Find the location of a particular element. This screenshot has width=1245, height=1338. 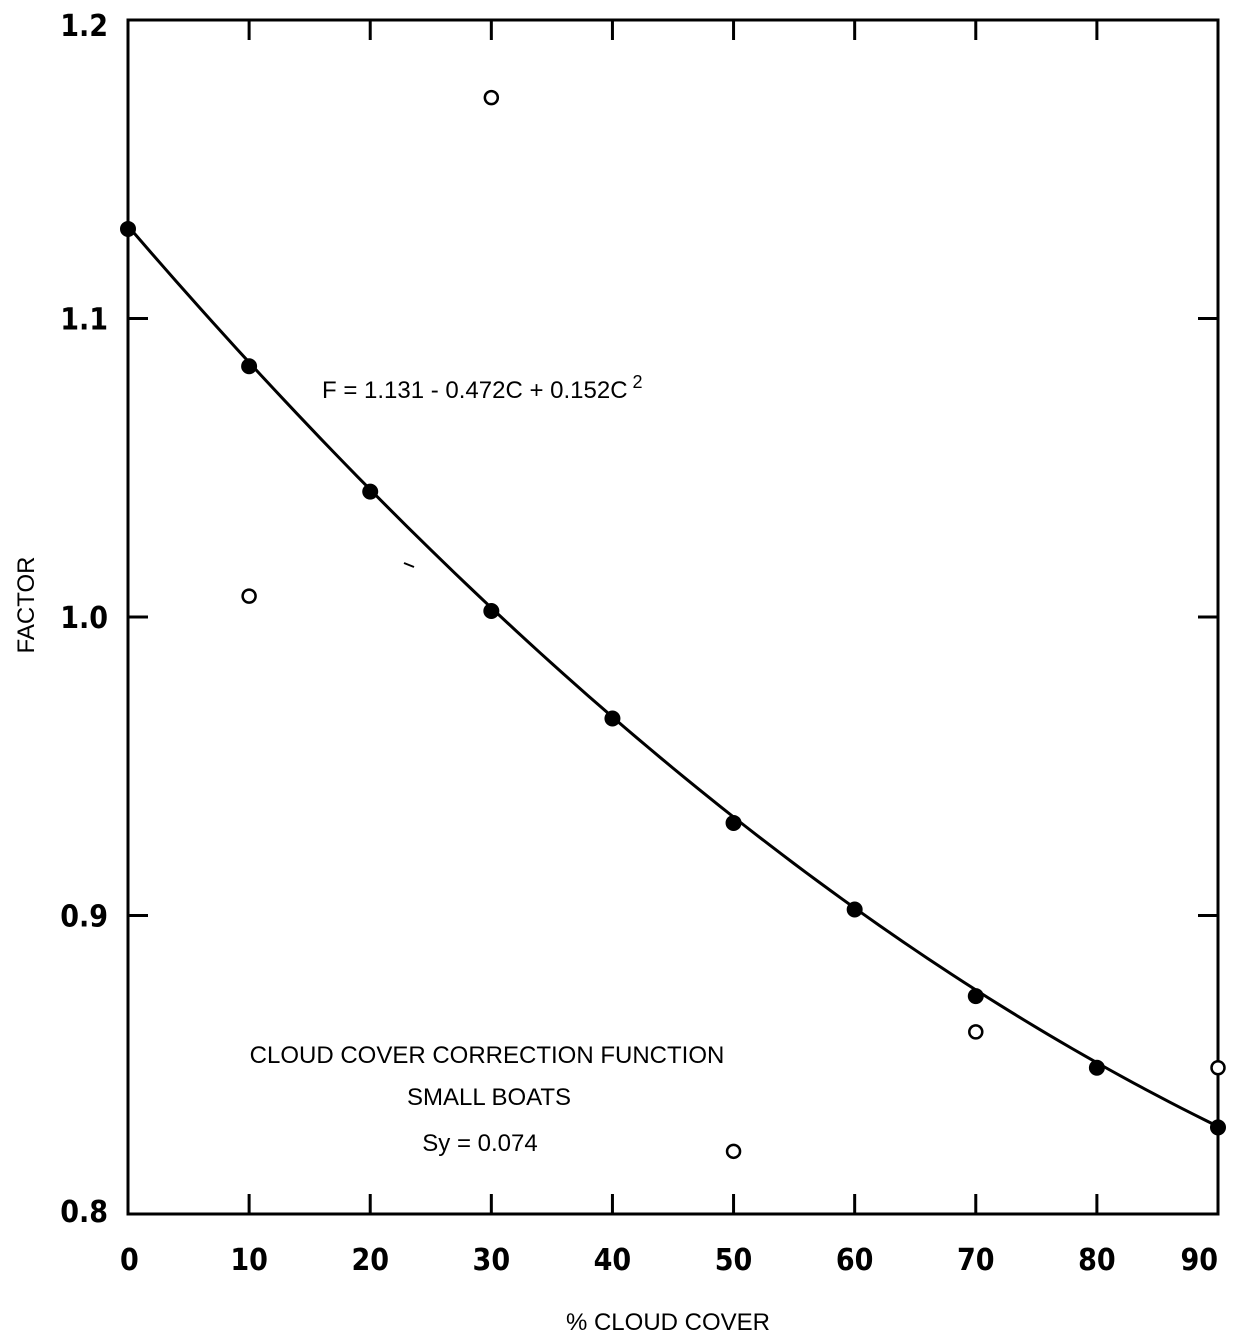

y-axis-title: FACTOR is located at coordinates (26, 605).